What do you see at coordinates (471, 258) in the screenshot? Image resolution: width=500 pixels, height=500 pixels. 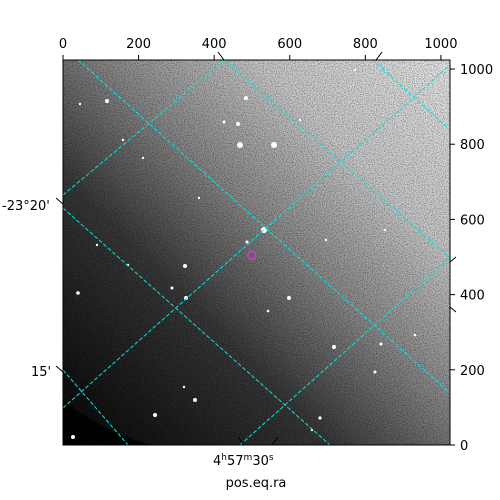 I see `right-axis: 0 200 400 600 800 1000` at bounding box center [471, 258].